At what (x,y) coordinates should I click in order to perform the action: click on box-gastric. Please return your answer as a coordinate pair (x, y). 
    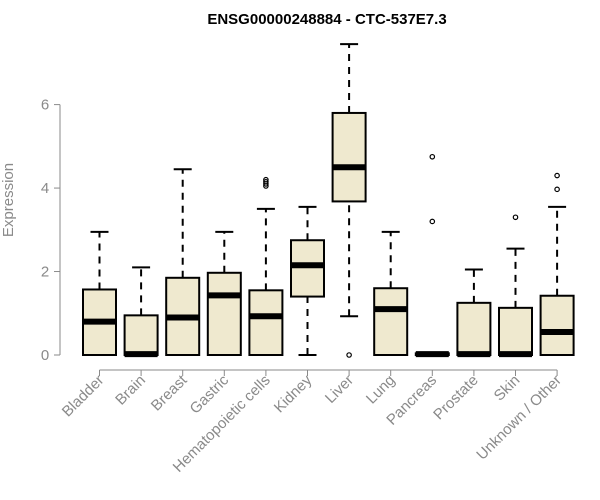
    Looking at the image, I should click on (224, 293).